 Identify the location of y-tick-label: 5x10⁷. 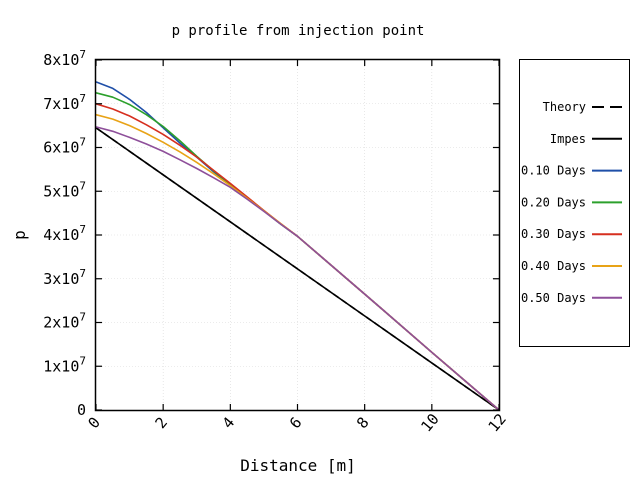
(64, 189).